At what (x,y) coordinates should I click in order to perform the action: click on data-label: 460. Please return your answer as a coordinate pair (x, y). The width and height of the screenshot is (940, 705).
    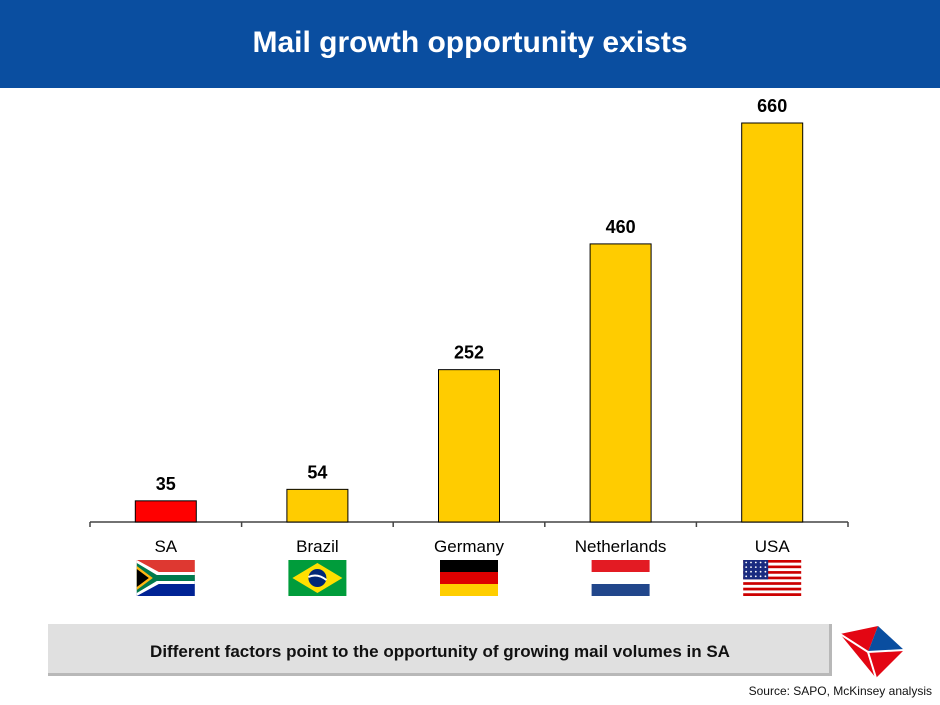
    Looking at the image, I should click on (621, 227).